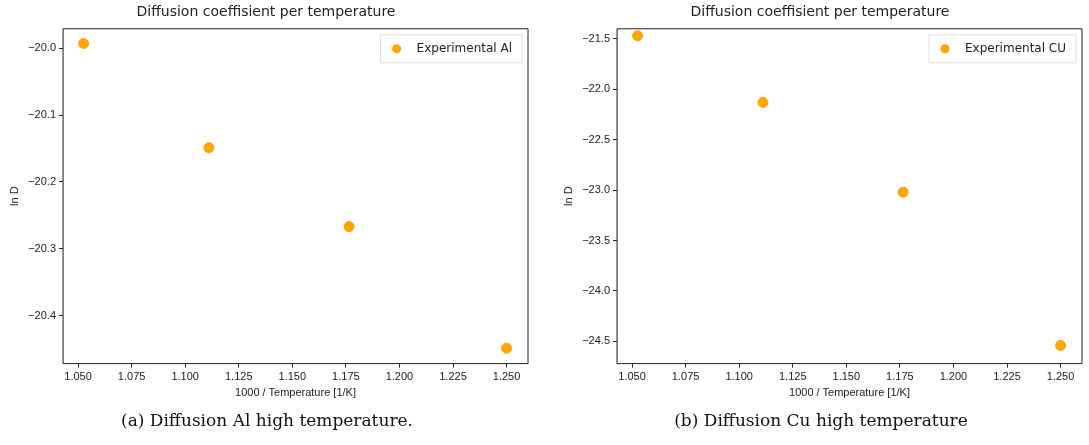  Describe the element at coordinates (267, 420) in the screenshot. I see `text: (a) Diffusion Al high temperature.` at that location.